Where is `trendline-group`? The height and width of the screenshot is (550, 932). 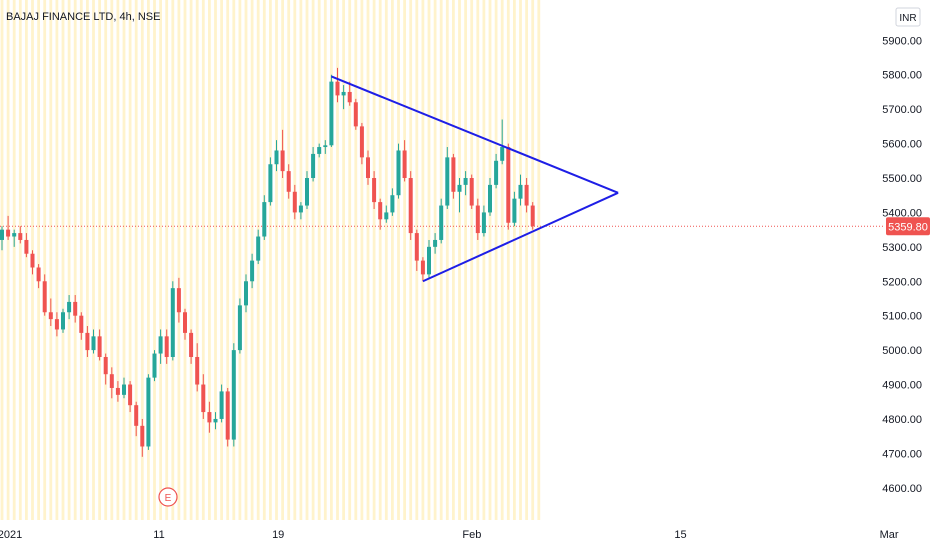
trendline-group is located at coordinates (475, 179).